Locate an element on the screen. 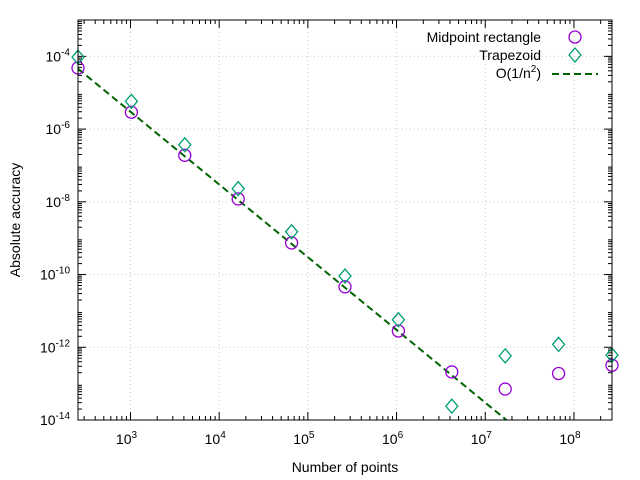 The height and width of the screenshot is (480, 640). y-tick-label: 10⁻¹⁰ is located at coordinates (55, 274).